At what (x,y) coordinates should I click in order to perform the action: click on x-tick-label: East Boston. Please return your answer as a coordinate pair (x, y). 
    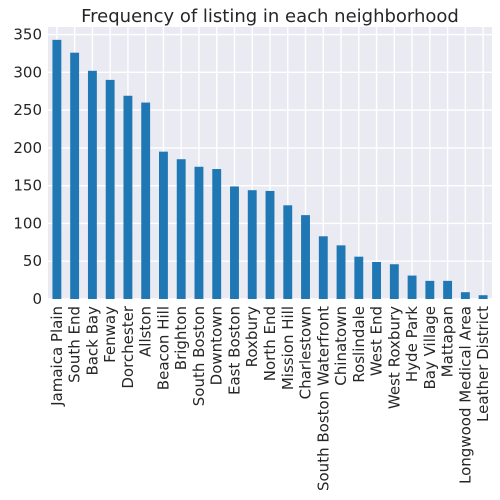
    Looking at the image, I should click on (234, 350).